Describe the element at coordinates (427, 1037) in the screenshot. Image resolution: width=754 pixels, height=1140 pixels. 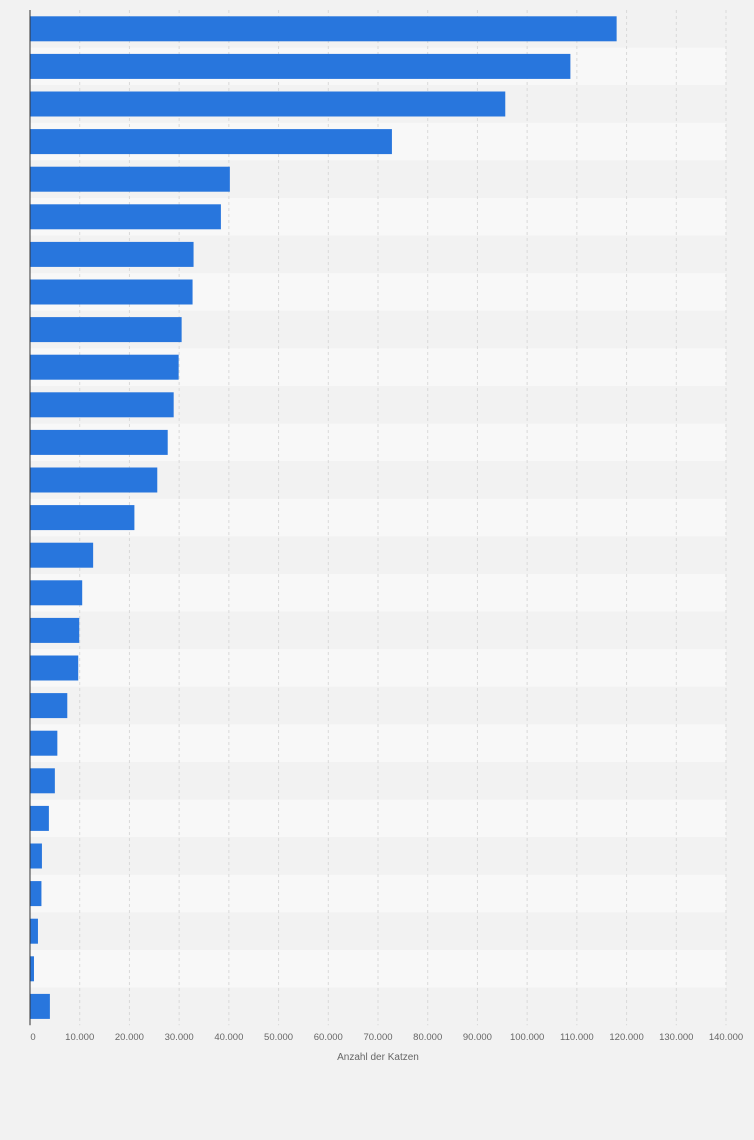
I see `x-tick-label: 80.000` at that location.